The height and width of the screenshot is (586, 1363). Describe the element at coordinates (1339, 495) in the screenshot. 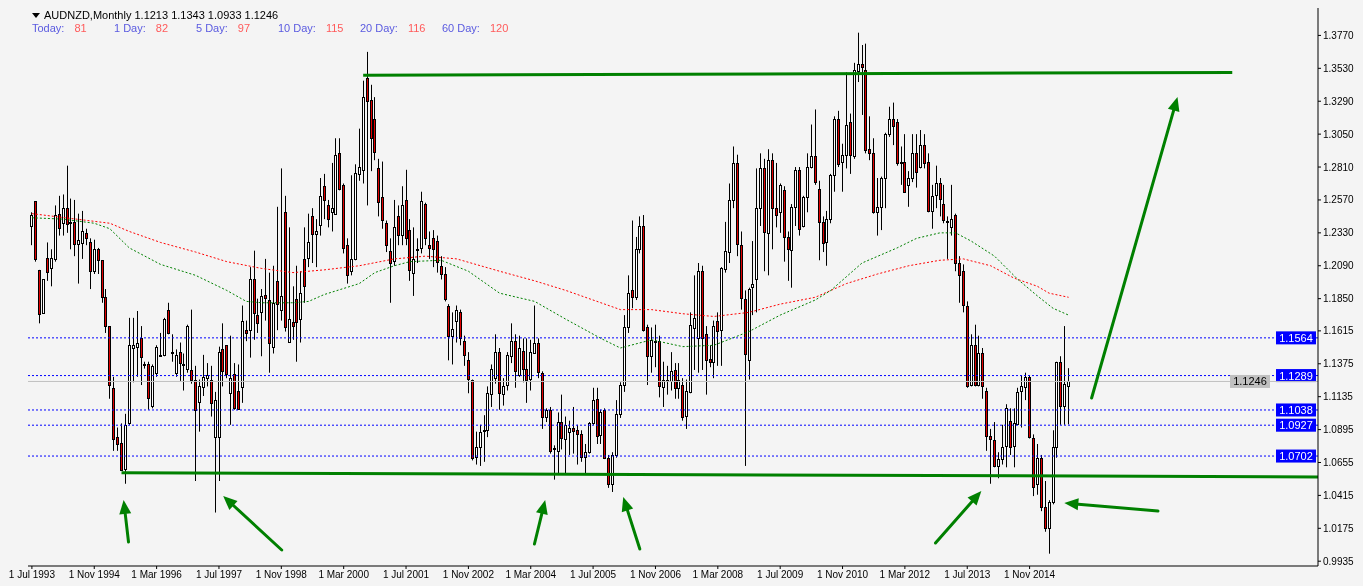

I see `y-tick-label: 1.0415` at that location.